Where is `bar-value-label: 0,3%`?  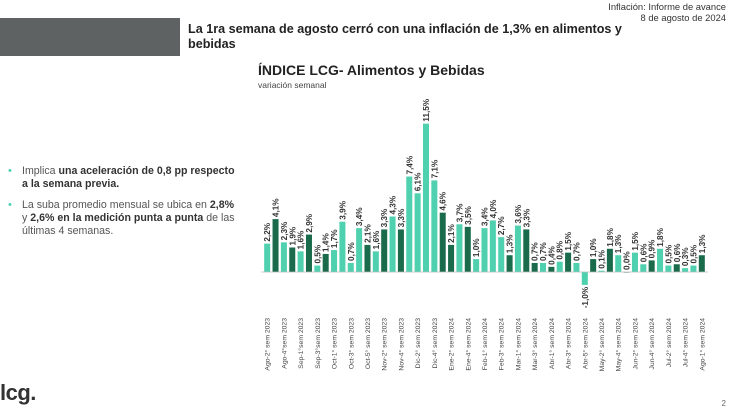
bar-value-label: 0,3% is located at coordinates (685, 256).